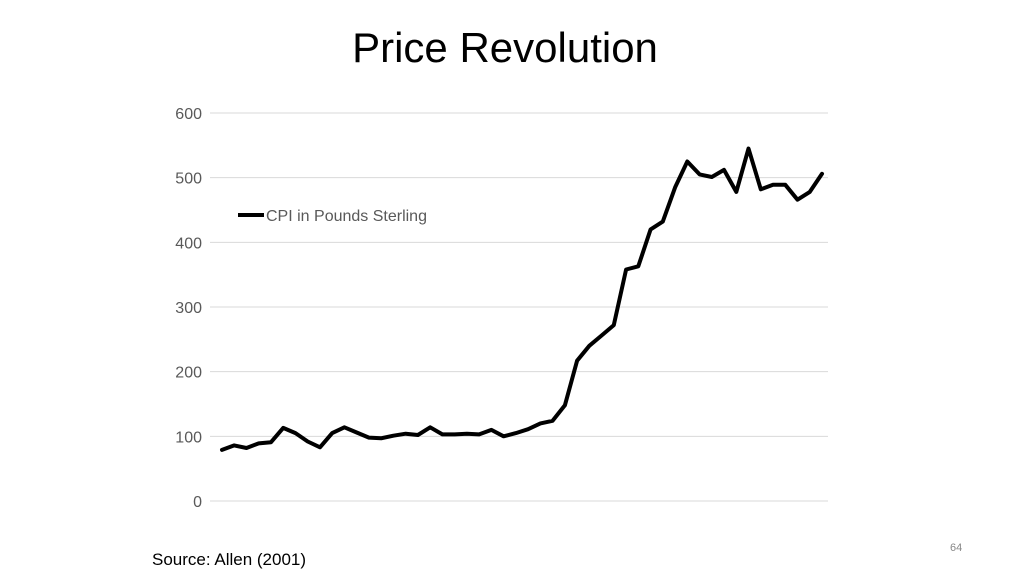  What do you see at coordinates (346, 216) in the screenshot?
I see `legend-label-cpi: CPI in Pounds Sterling` at bounding box center [346, 216].